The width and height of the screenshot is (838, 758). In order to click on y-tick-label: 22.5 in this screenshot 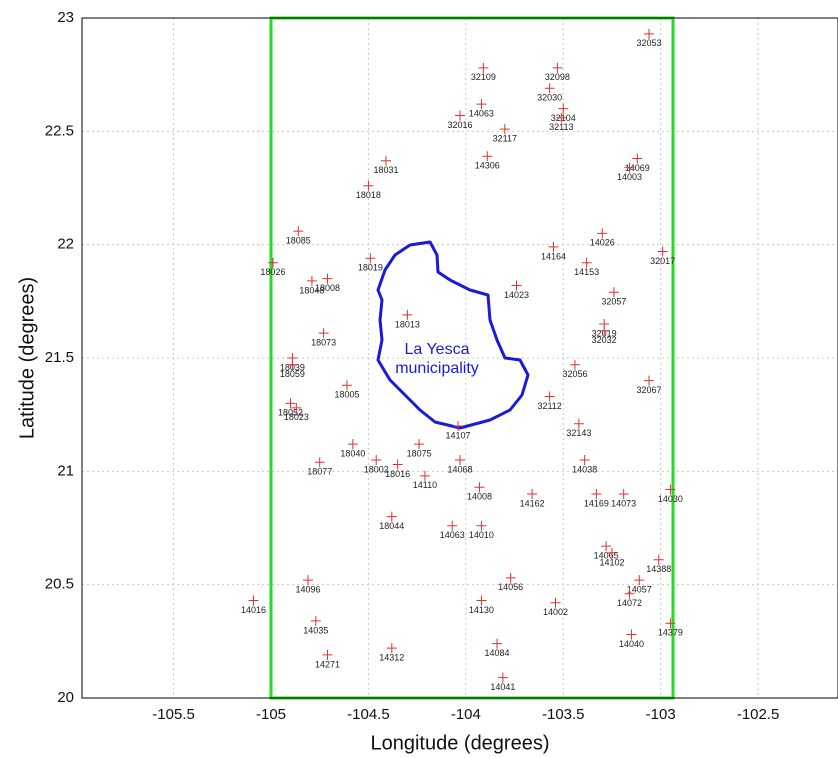, I will do `click(59, 130)`.